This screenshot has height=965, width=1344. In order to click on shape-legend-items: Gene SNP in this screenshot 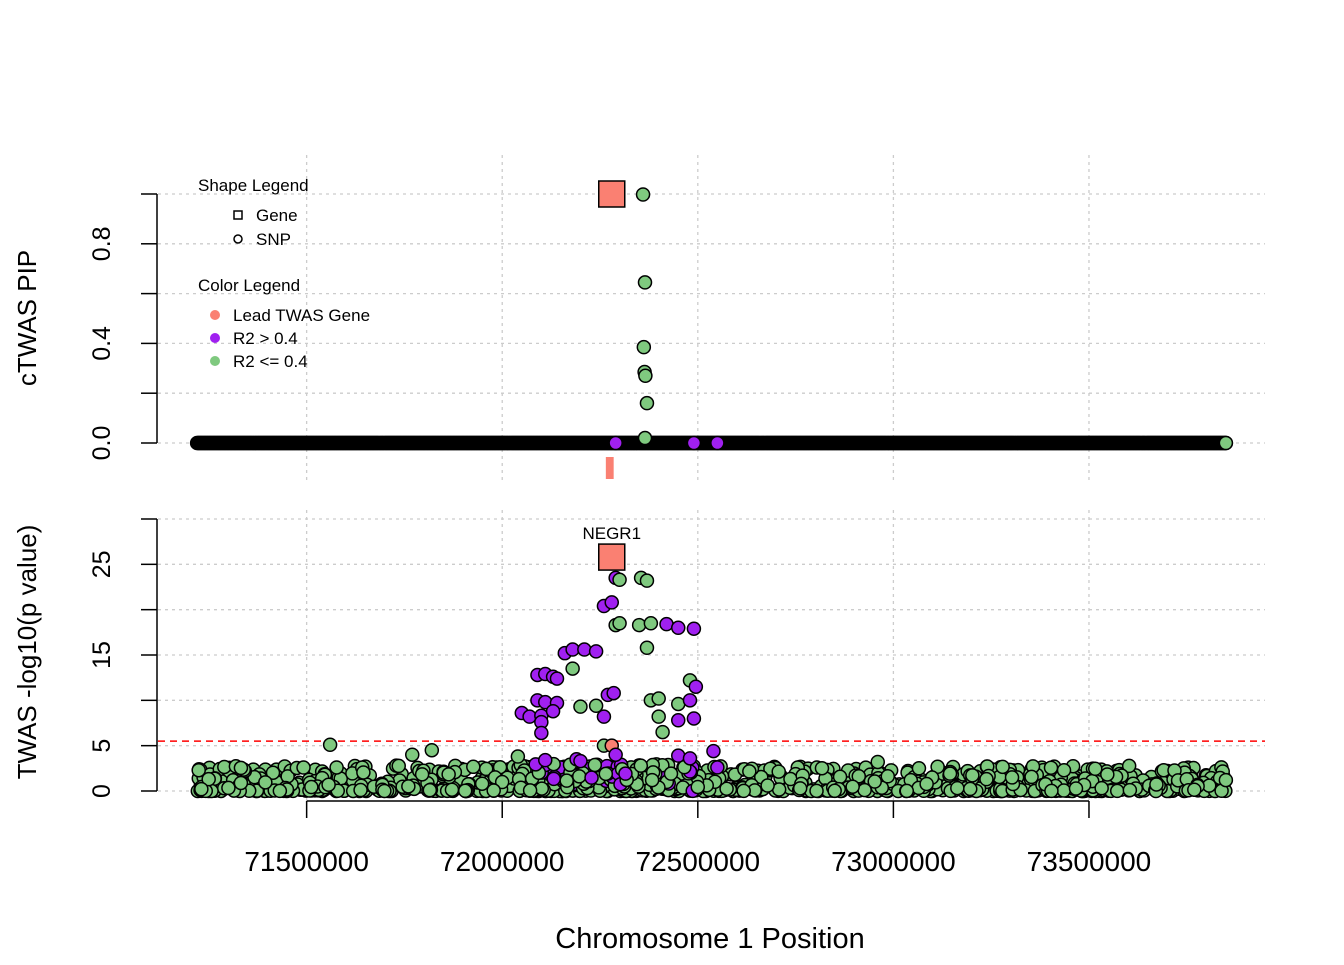, I will do `click(265, 227)`.